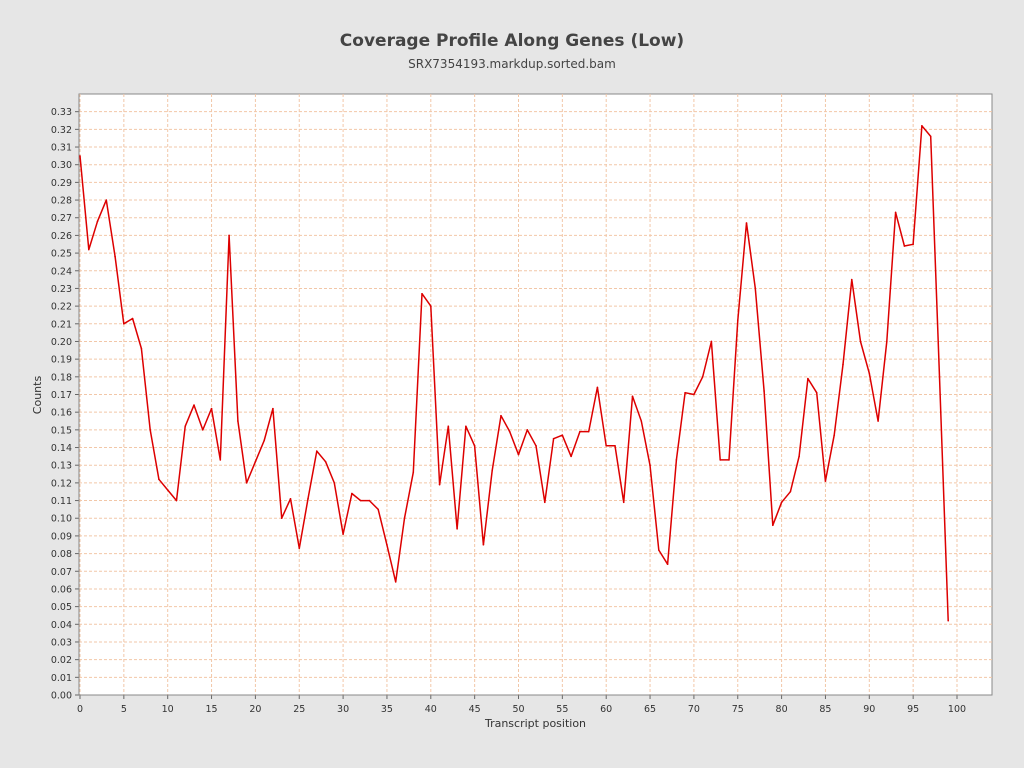 The height and width of the screenshot is (768, 1024). I want to click on y-tick-label: 0.06, so click(61, 589).